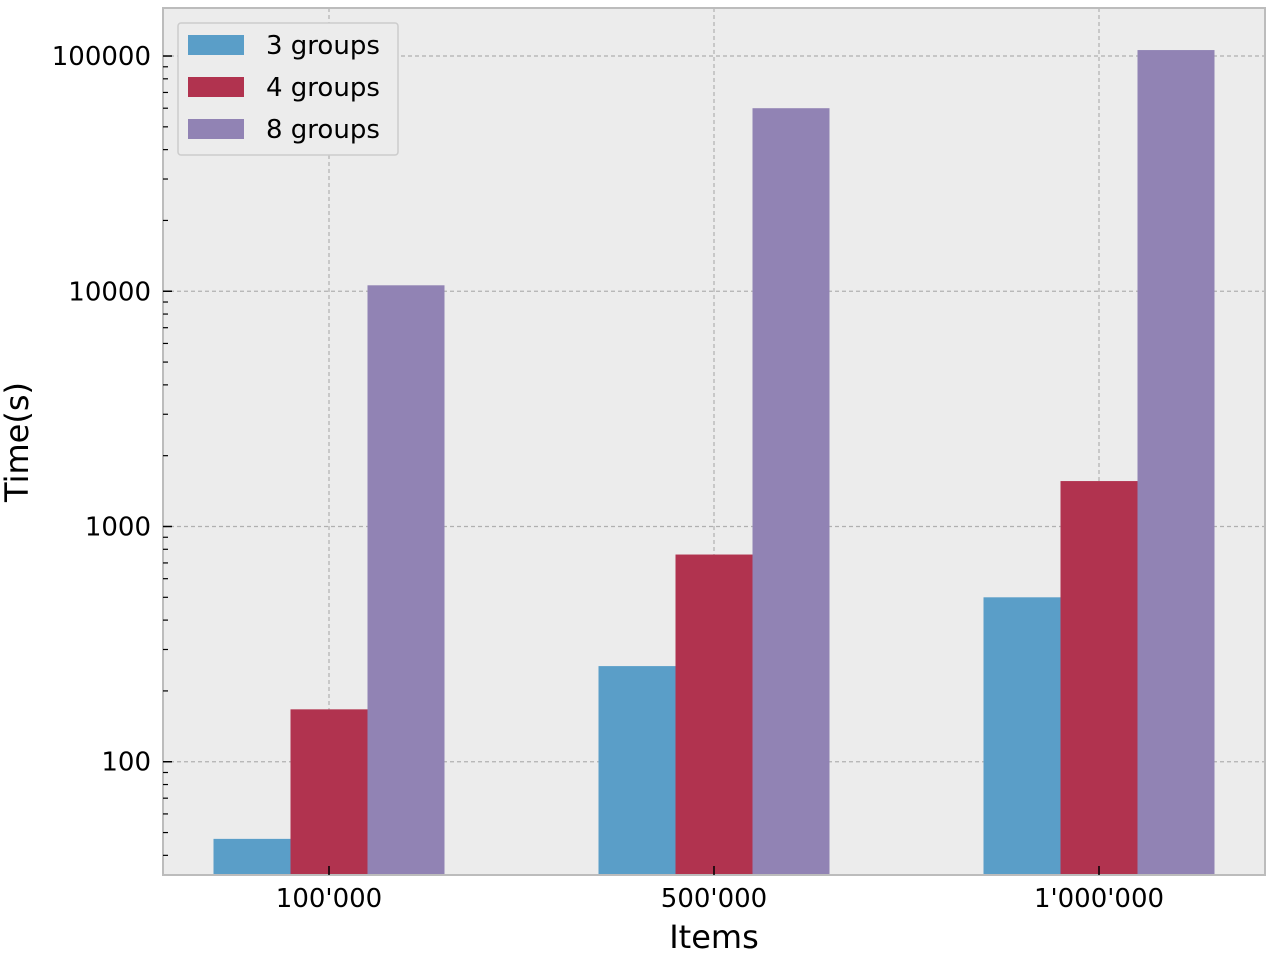  What do you see at coordinates (1099, 899) in the screenshot?
I see `x-tick-label: 1'000'000` at bounding box center [1099, 899].